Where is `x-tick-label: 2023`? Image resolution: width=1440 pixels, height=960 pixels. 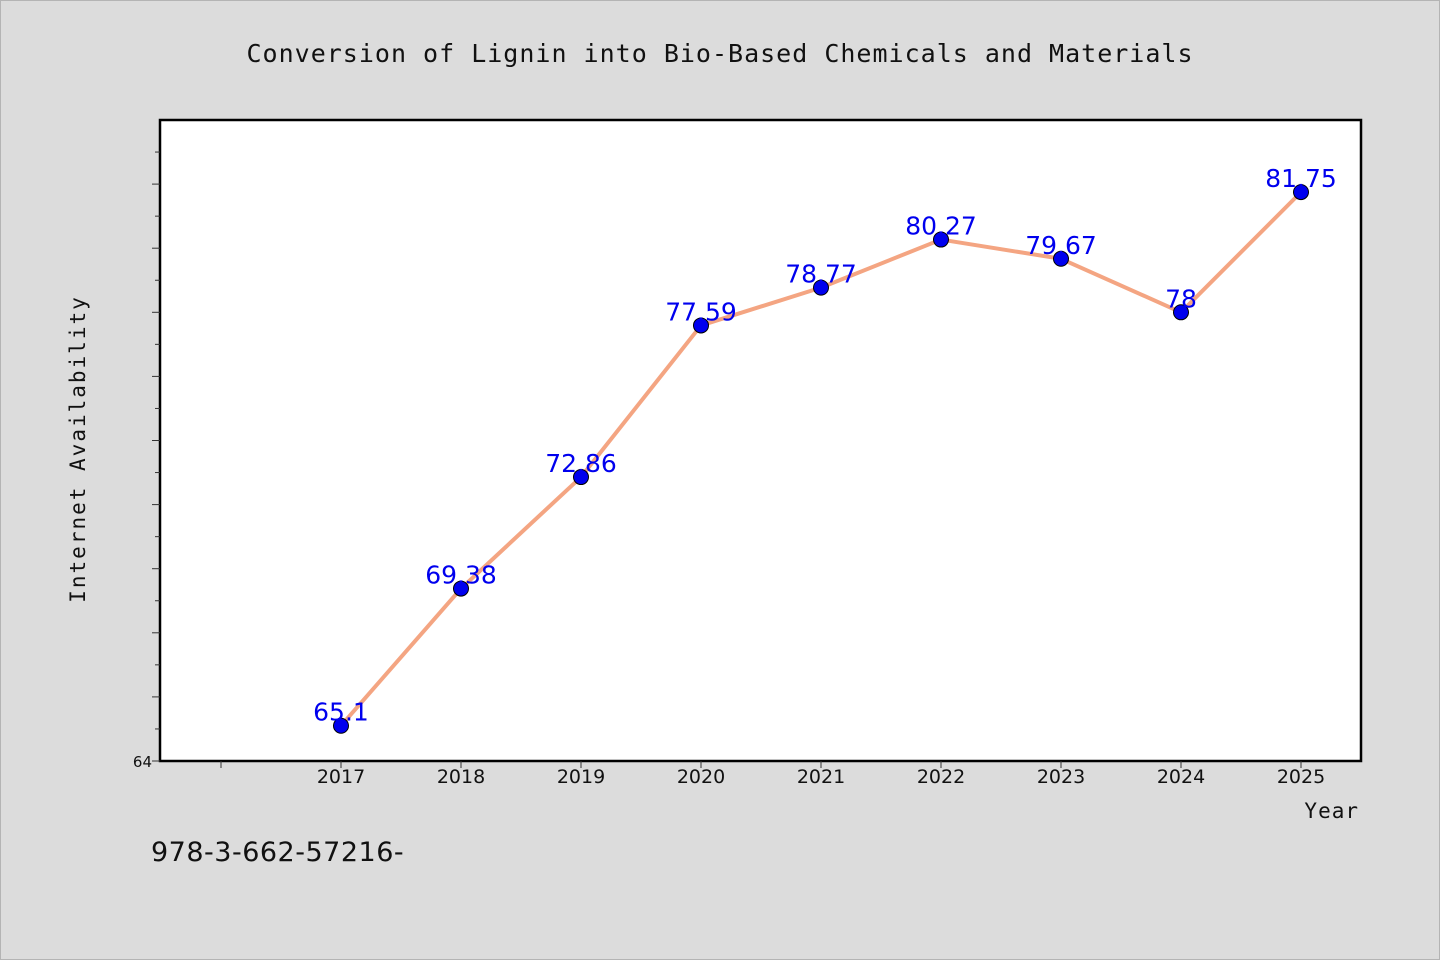
x-tick-label: 2023 is located at coordinates (1061, 777).